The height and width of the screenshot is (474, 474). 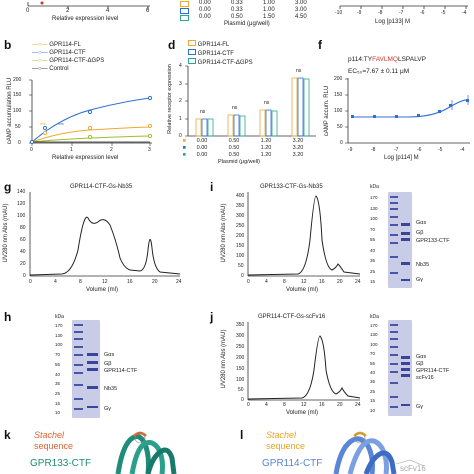 I want to click on gel-image-h, so click(x=86, y=369).